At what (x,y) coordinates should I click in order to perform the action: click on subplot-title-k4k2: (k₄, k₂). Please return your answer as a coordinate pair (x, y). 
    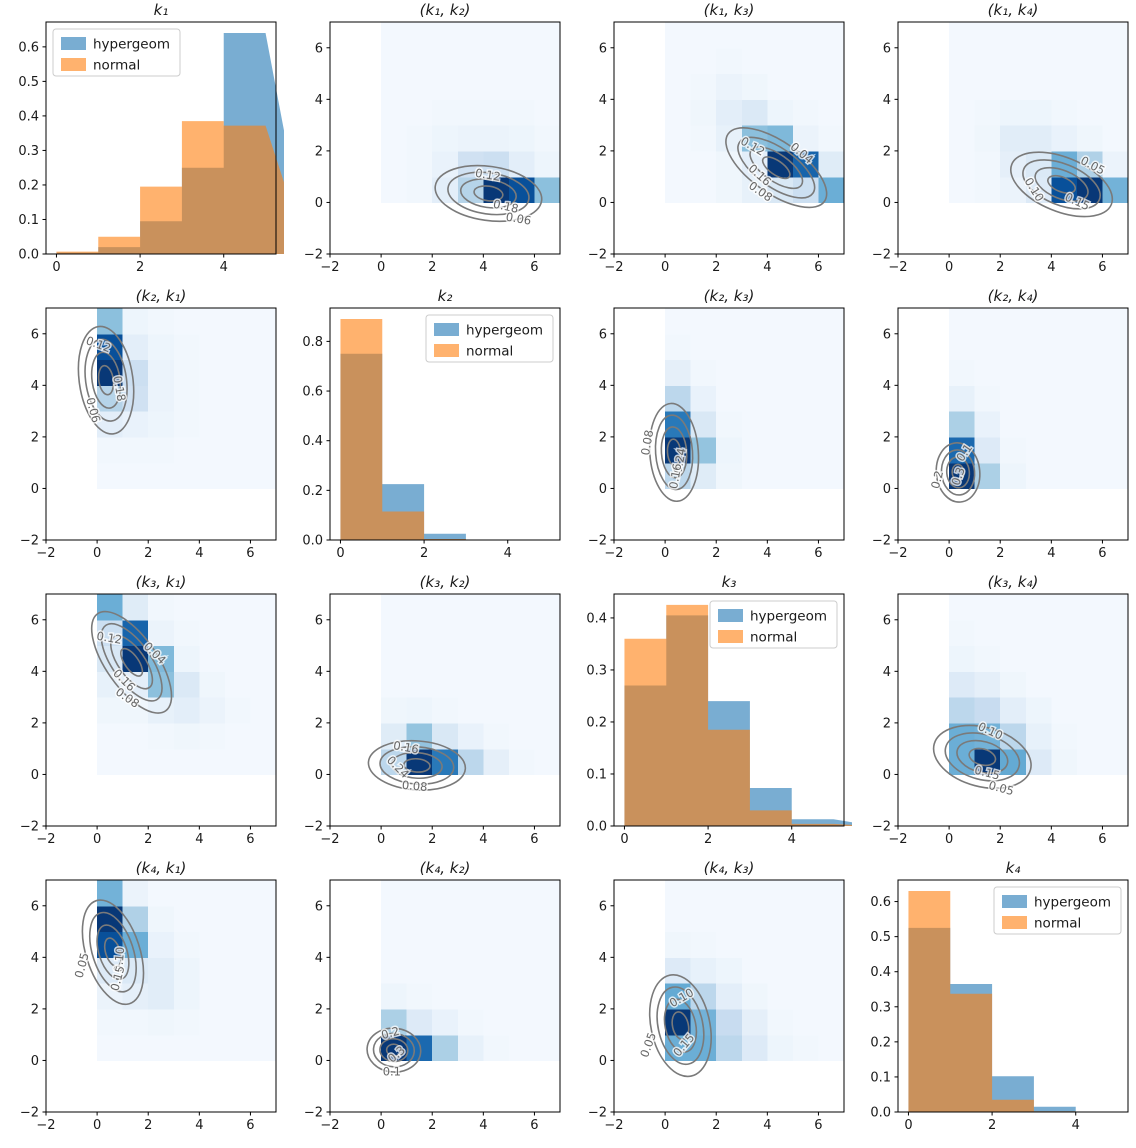
    Looking at the image, I should click on (445, 868).